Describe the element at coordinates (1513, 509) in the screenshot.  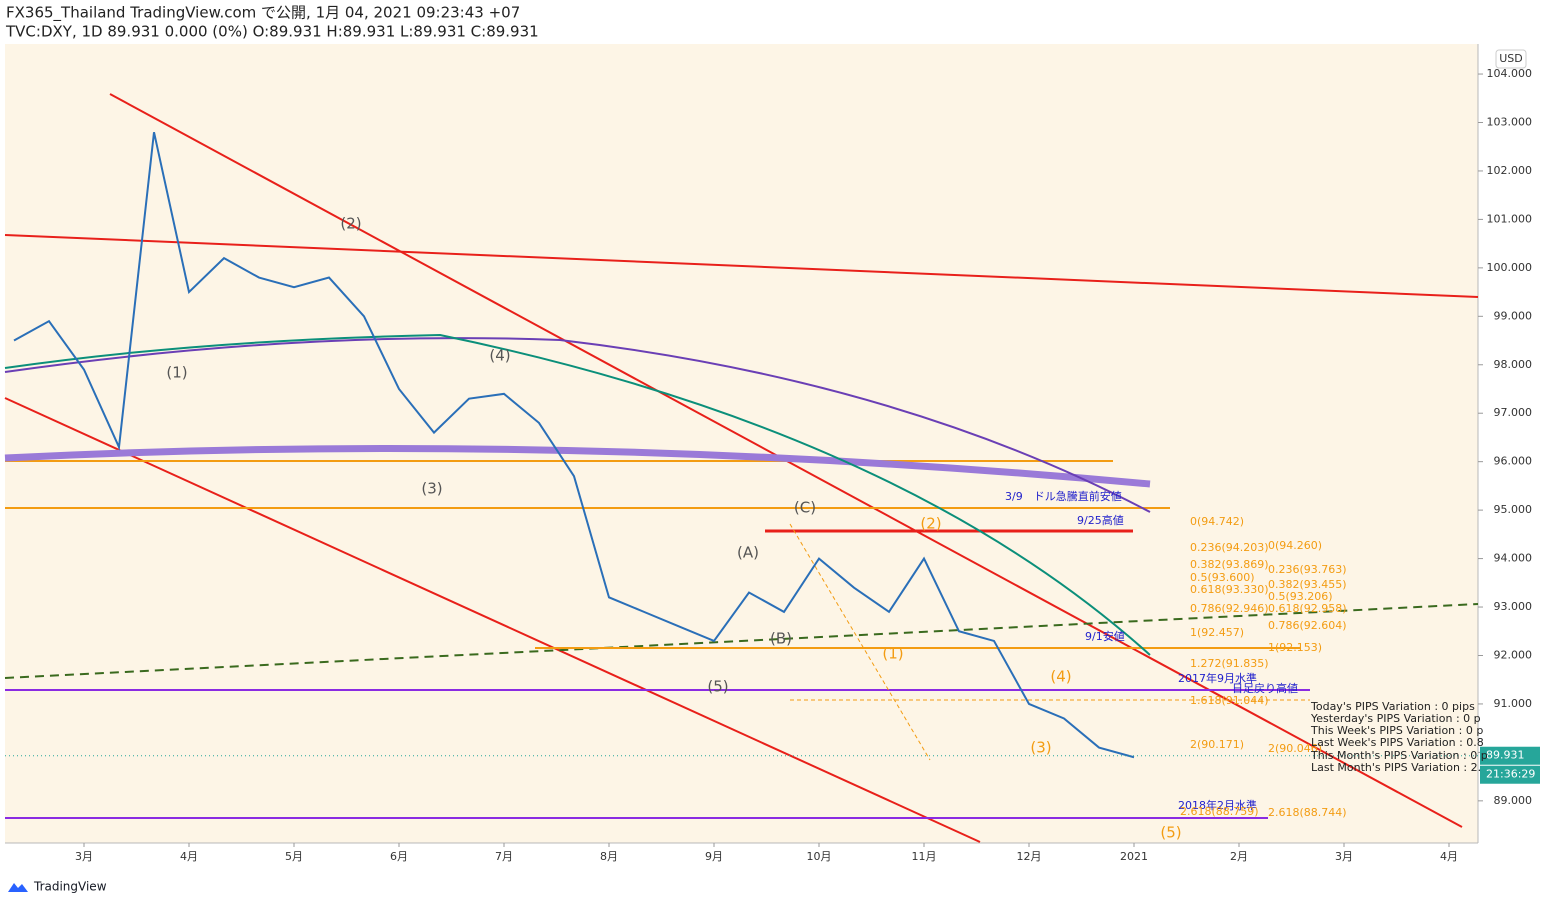
I see `y-tick-label: 95.000` at that location.